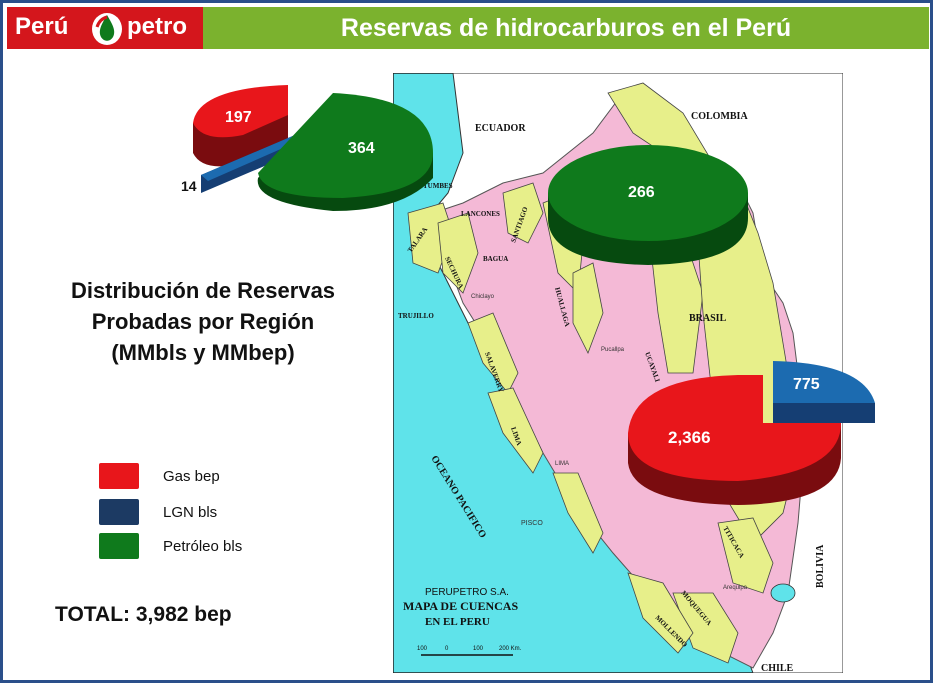  I want to click on pie-north-lgn-value: 14, so click(189, 186).